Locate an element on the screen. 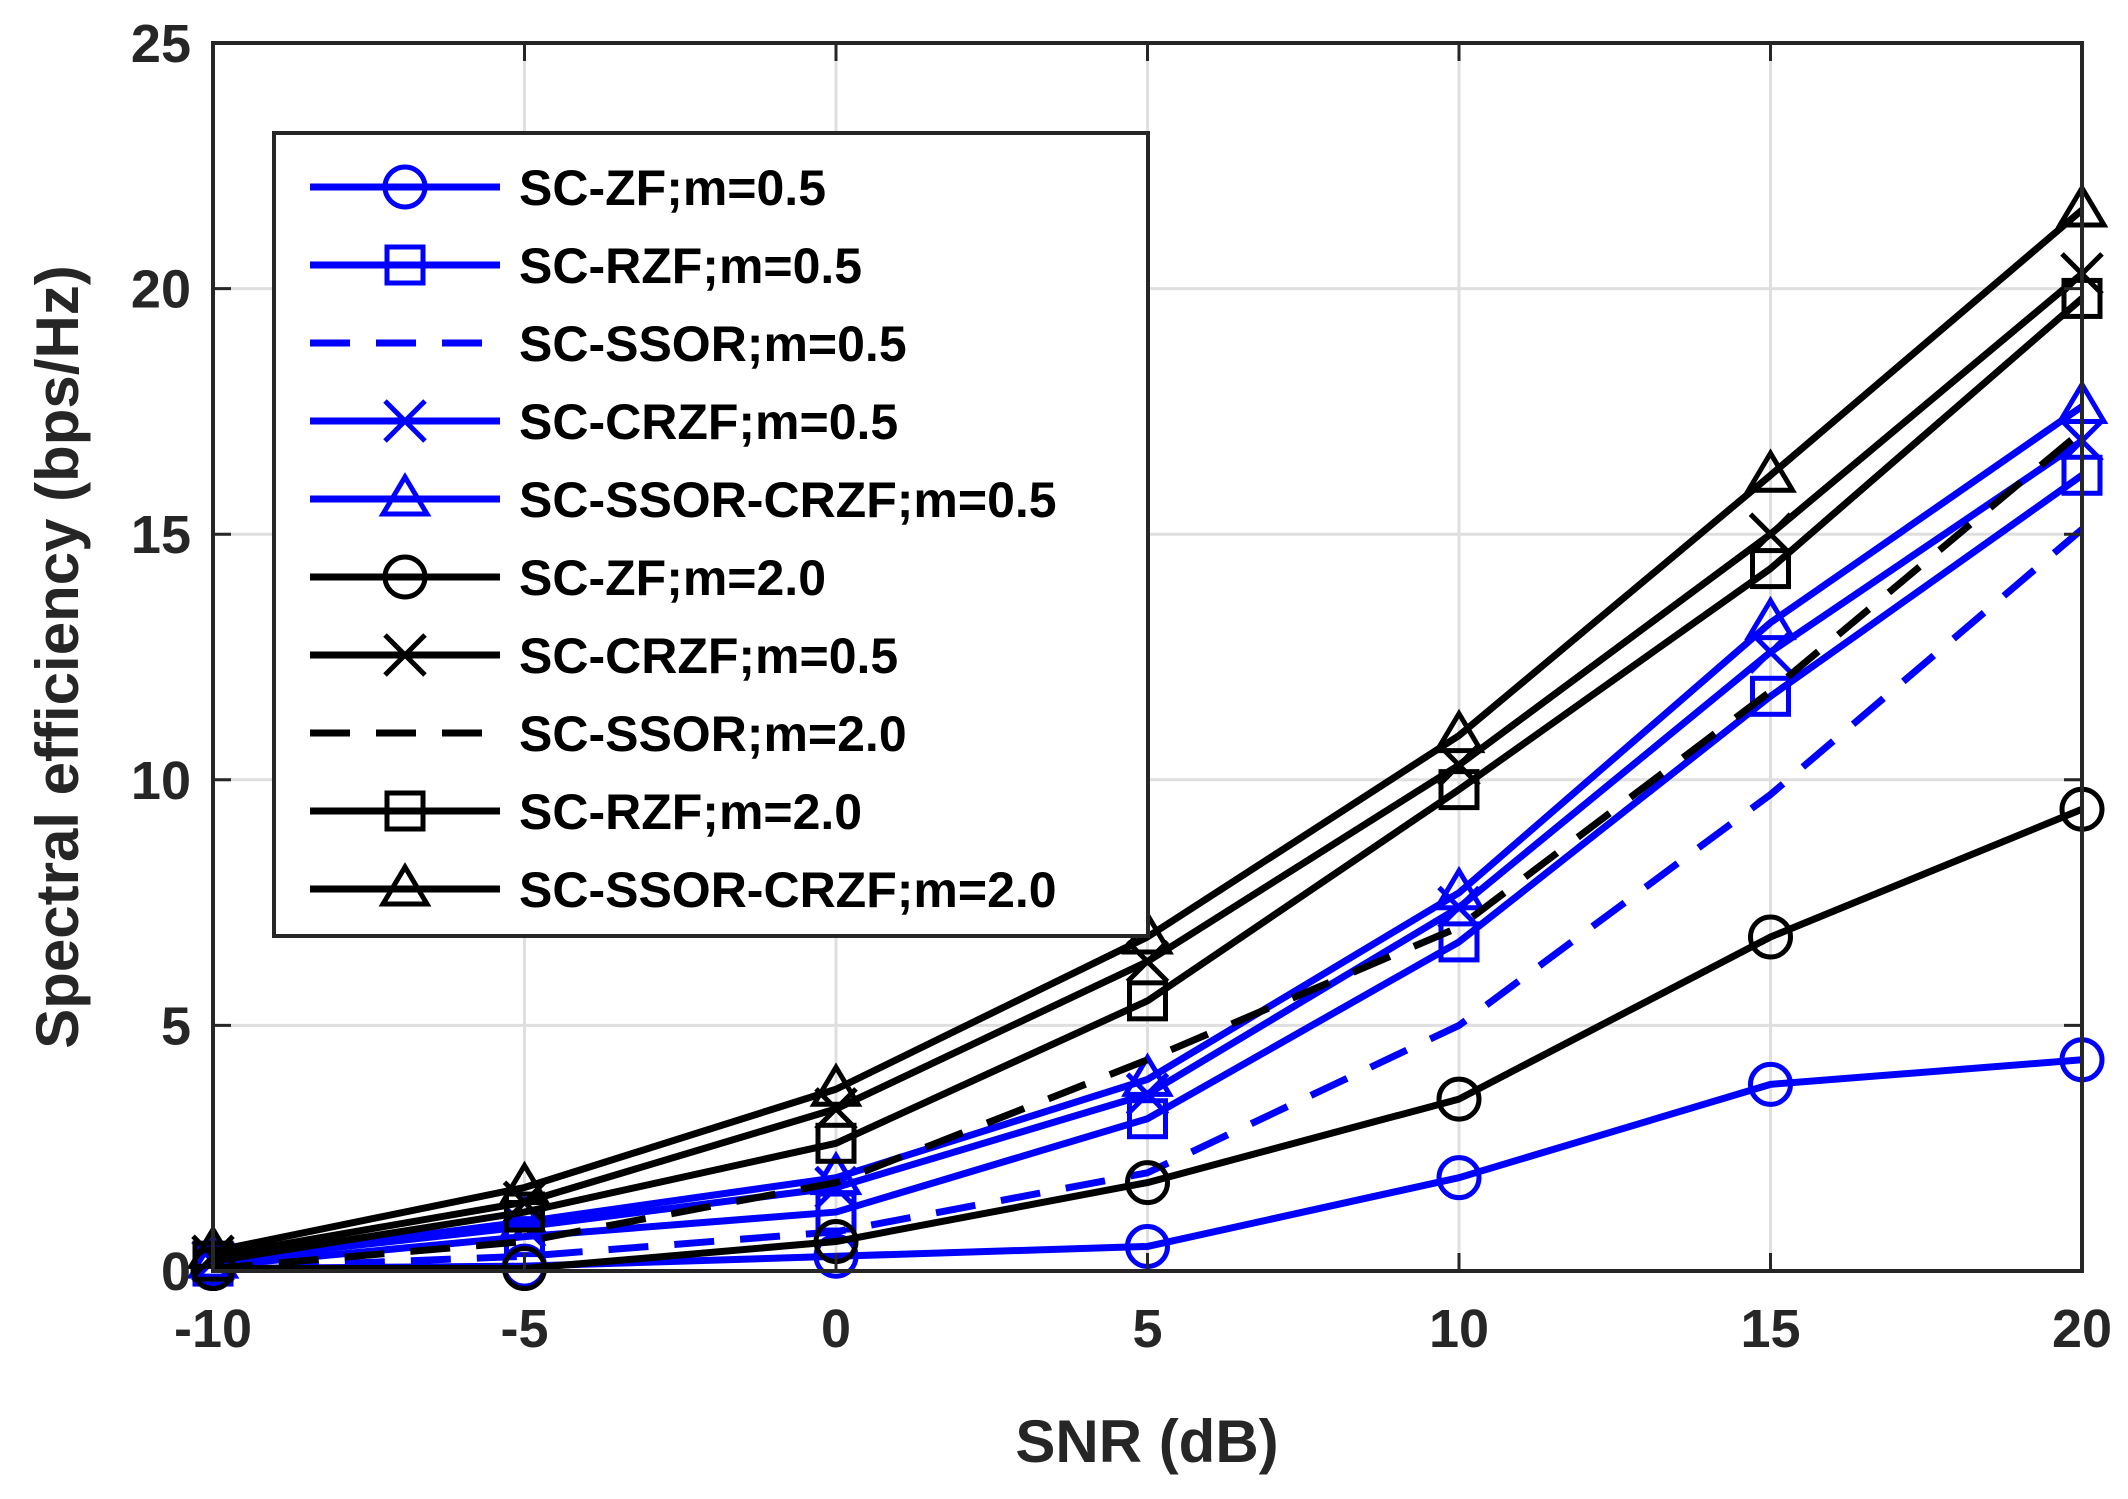  legend-entry: SC-RZF;m=2.0 is located at coordinates (586, 812).